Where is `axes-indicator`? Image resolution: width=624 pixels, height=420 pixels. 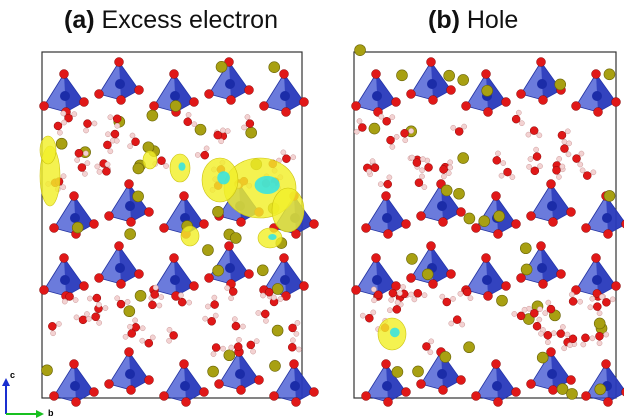 axes-indicator is located at coordinates (23, 398).